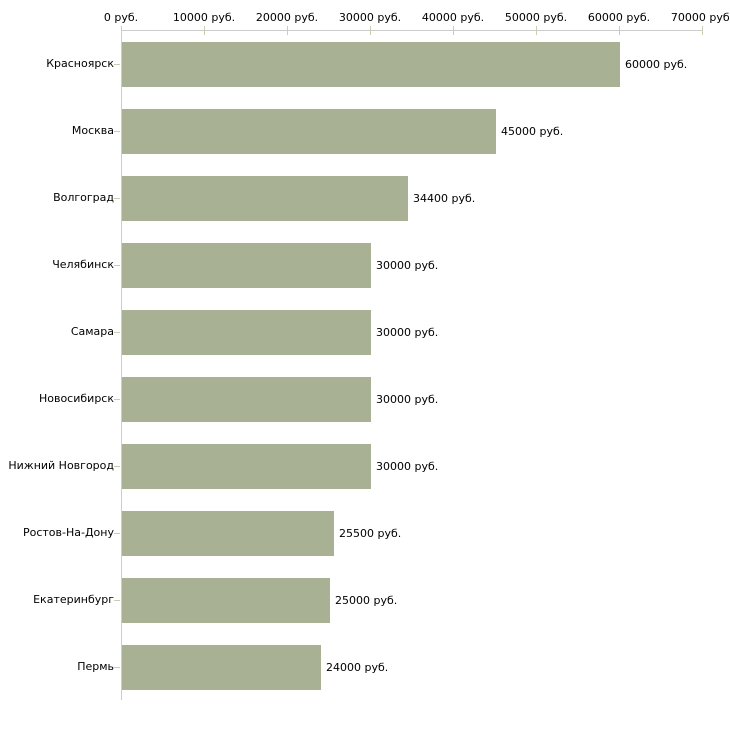 Image resolution: width=730 pixels, height=730 pixels. What do you see at coordinates (366, 600) in the screenshot?
I see `value-label: 25000 руб.` at bounding box center [366, 600].